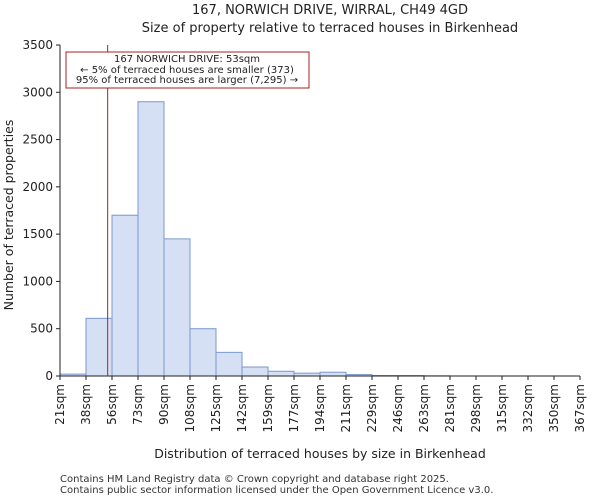  Describe the element at coordinates (187, 59) in the screenshot. I see `annotation-text: 167 NORWICH DRIVE: 53sqm` at that location.